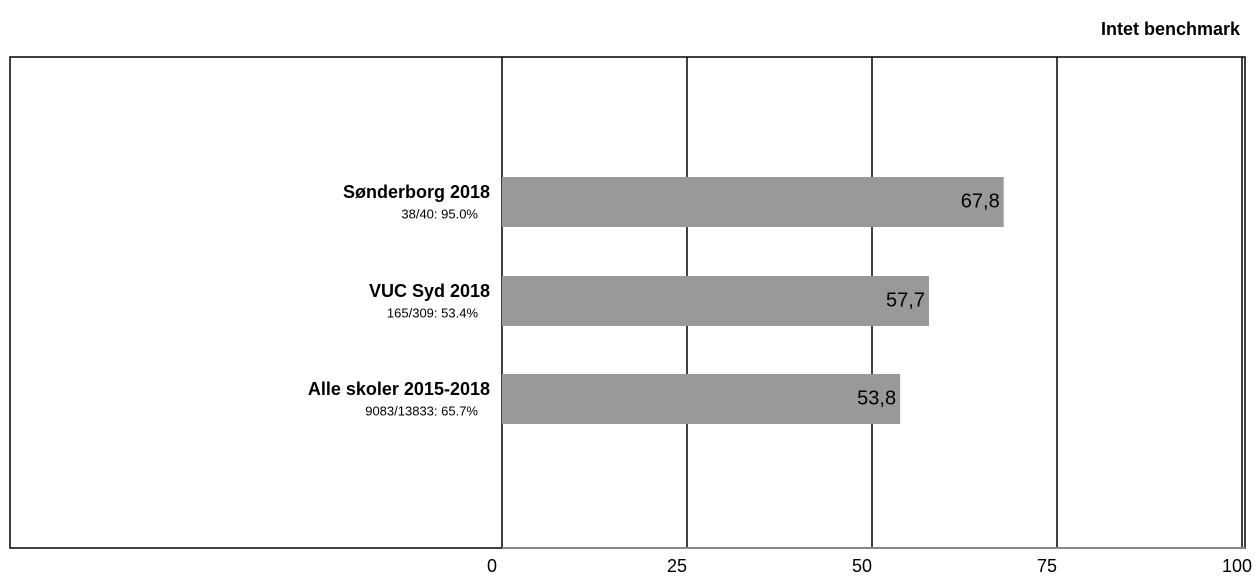 The image size is (1255, 579). What do you see at coordinates (433, 312) in the screenshot?
I see `category-note: 165/309: 53.4%` at bounding box center [433, 312].